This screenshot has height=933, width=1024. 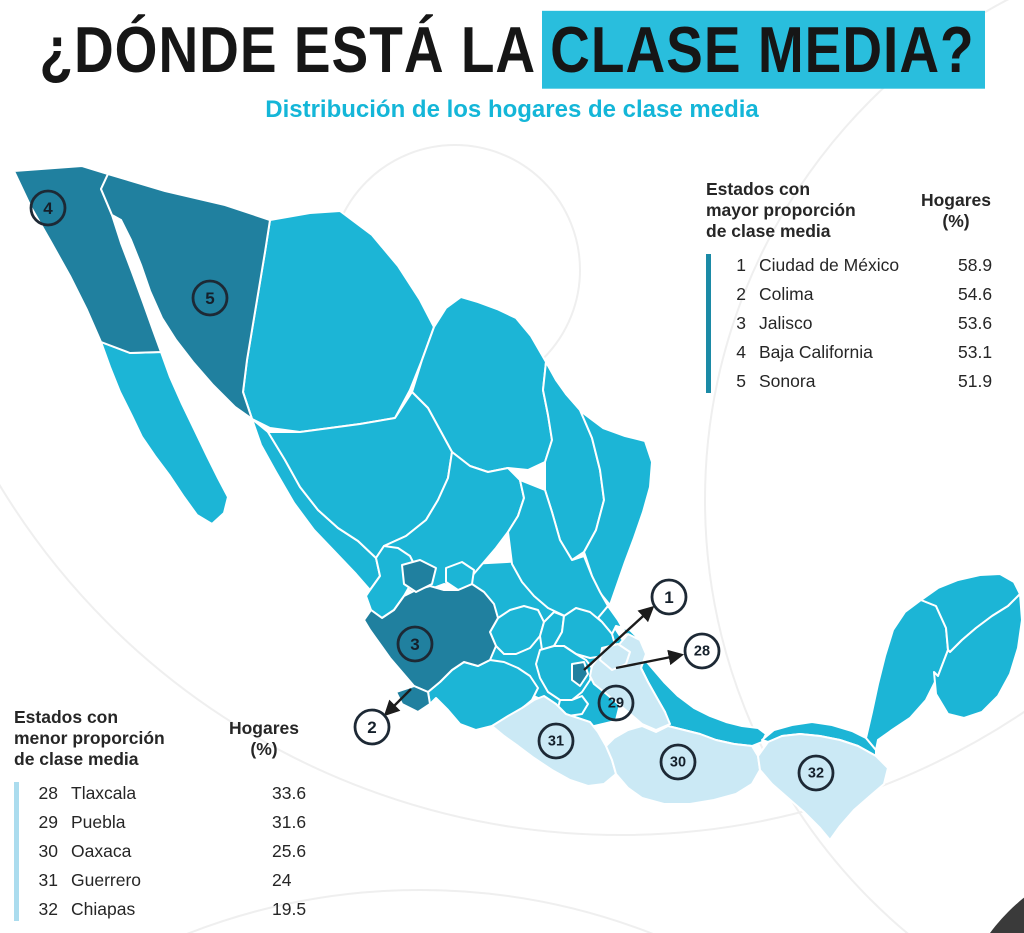 I want to click on corner-dark-arc, so click(x=1007, y=915).